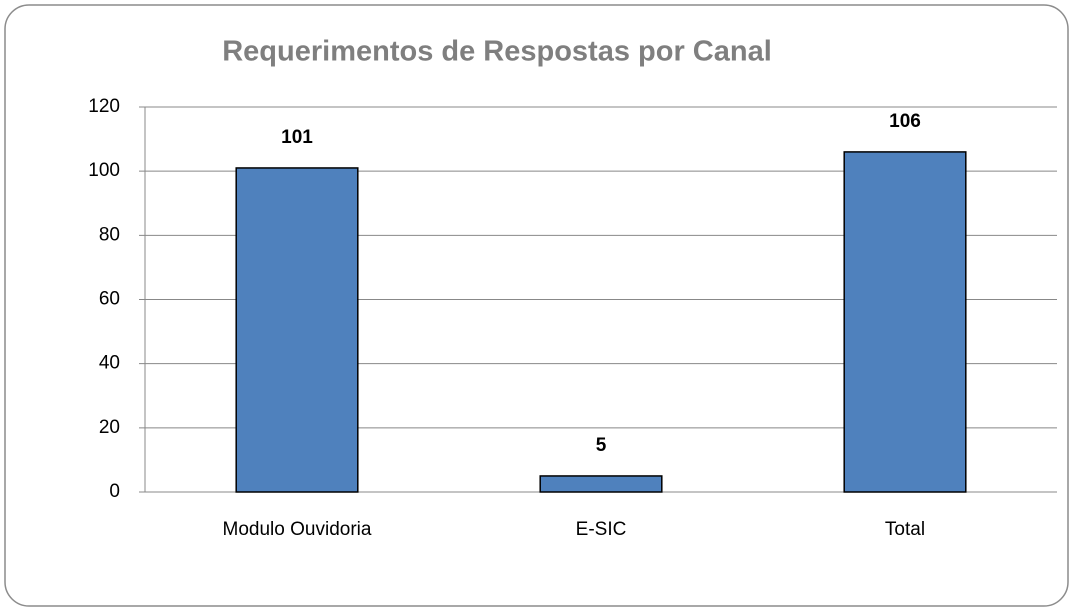 This screenshot has height=611, width=1073. Describe the element at coordinates (297, 529) in the screenshot. I see `x-tick-label: Modulo Ouvidoria` at that location.